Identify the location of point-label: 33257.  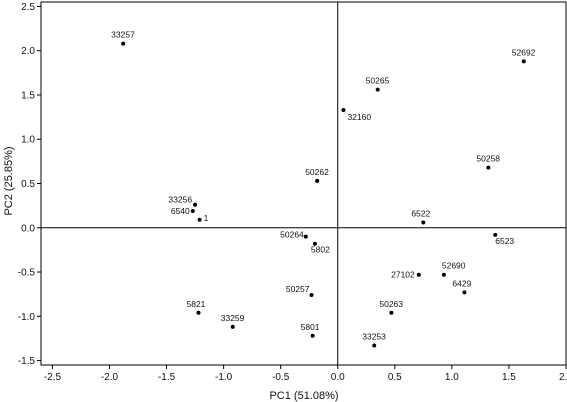
(123, 35).